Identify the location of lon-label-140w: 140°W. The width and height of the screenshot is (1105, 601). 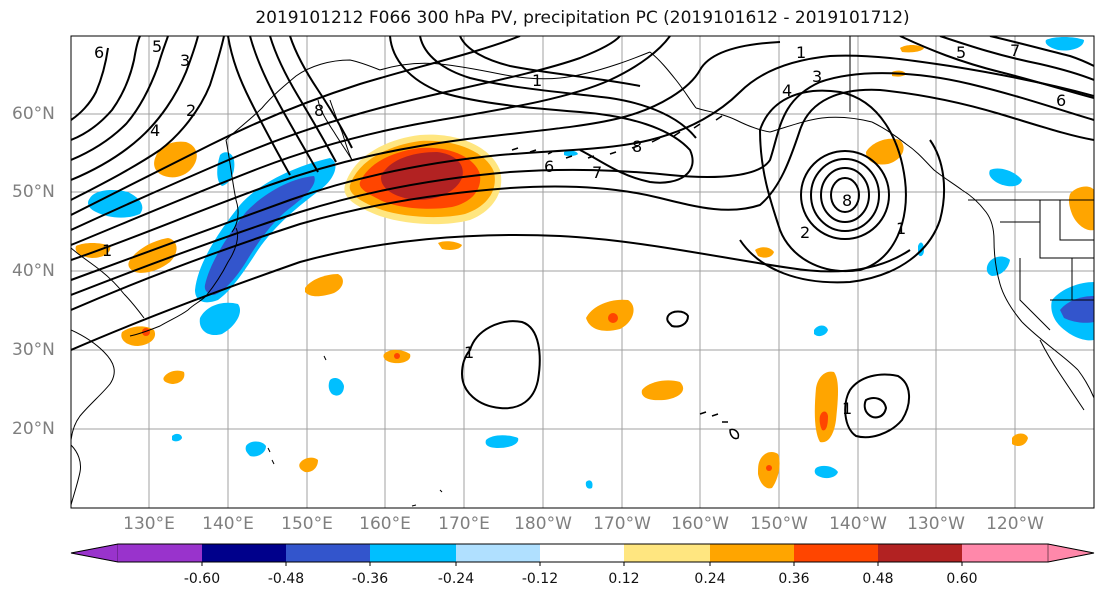
(858, 524).